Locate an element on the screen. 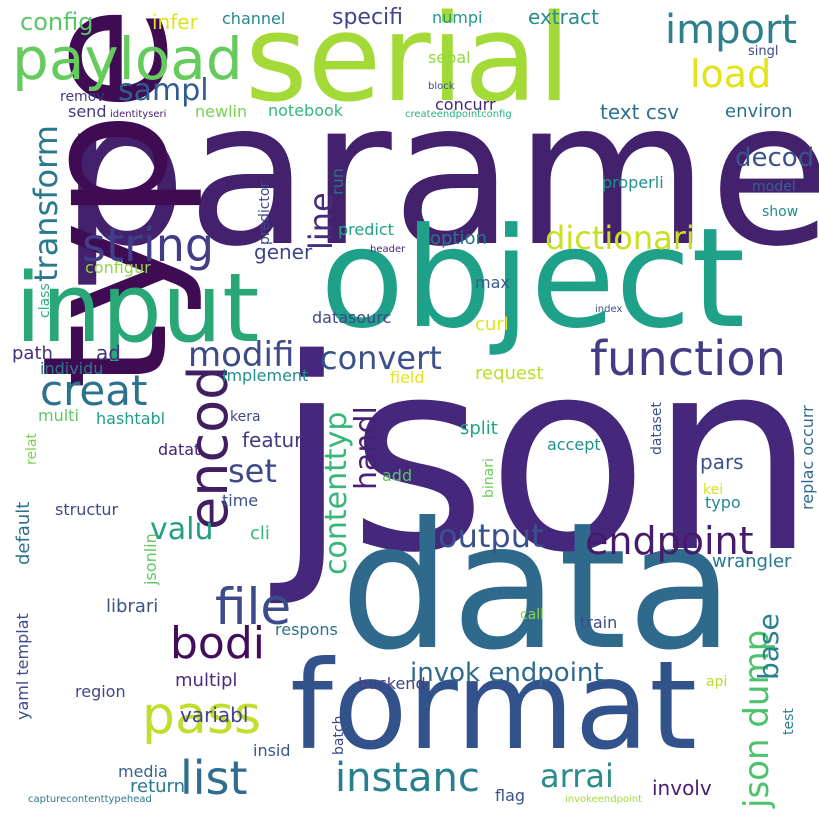 The height and width of the screenshot is (819, 819). cloud-word-variabl: variabl is located at coordinates (214, 715).